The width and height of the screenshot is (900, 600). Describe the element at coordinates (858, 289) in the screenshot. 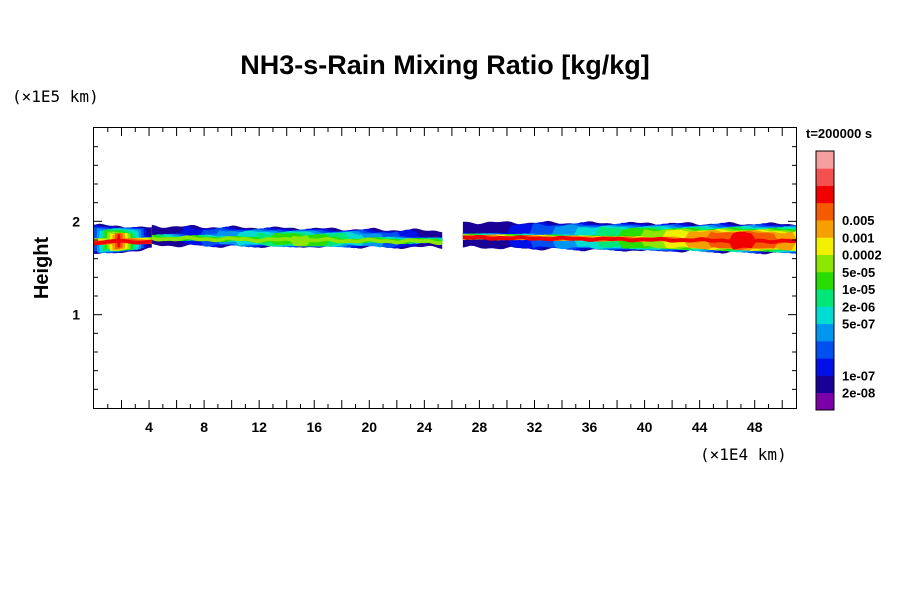

I see `colorbar-label: 1e-05` at that location.